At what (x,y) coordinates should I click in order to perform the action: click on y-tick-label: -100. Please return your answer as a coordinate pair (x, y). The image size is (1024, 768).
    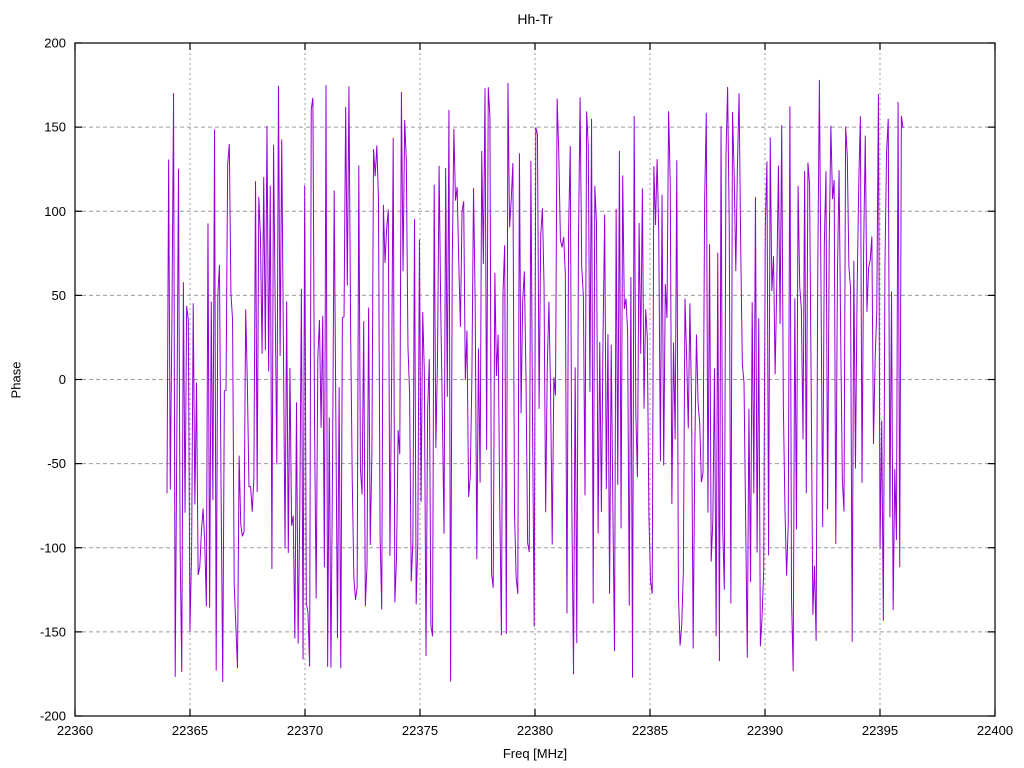
    Looking at the image, I should click on (53, 547).